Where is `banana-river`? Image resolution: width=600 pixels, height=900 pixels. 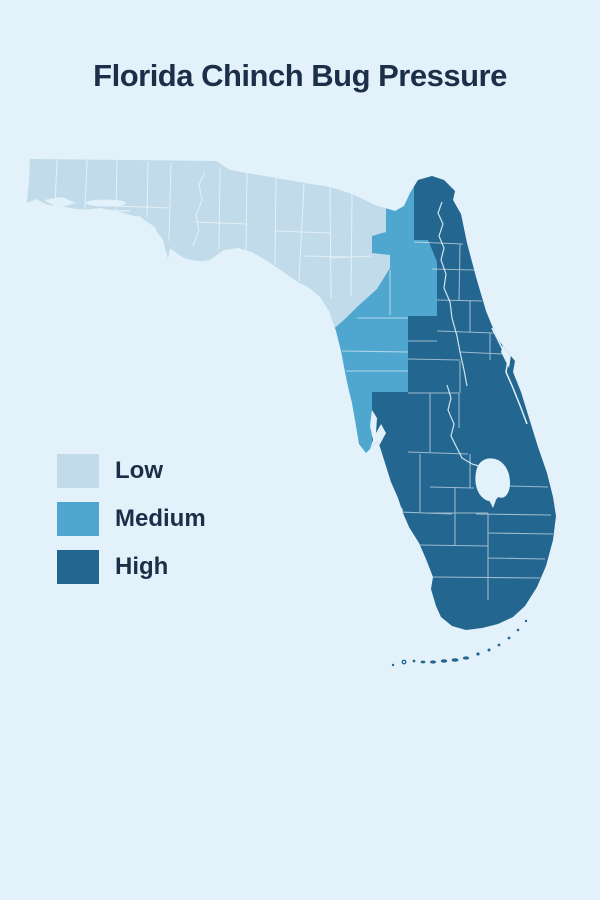
banana-river is located at coordinates (506, 356).